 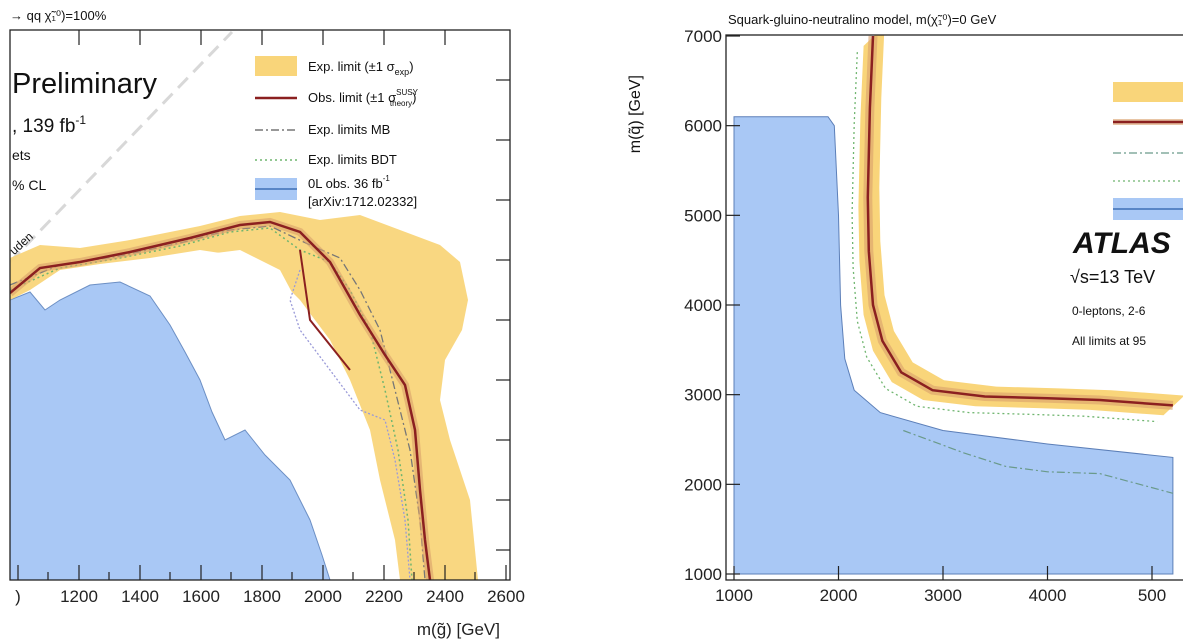 What do you see at coordinates (140, 596) in the screenshot?
I see `left-xtick-label: 1400` at bounding box center [140, 596].